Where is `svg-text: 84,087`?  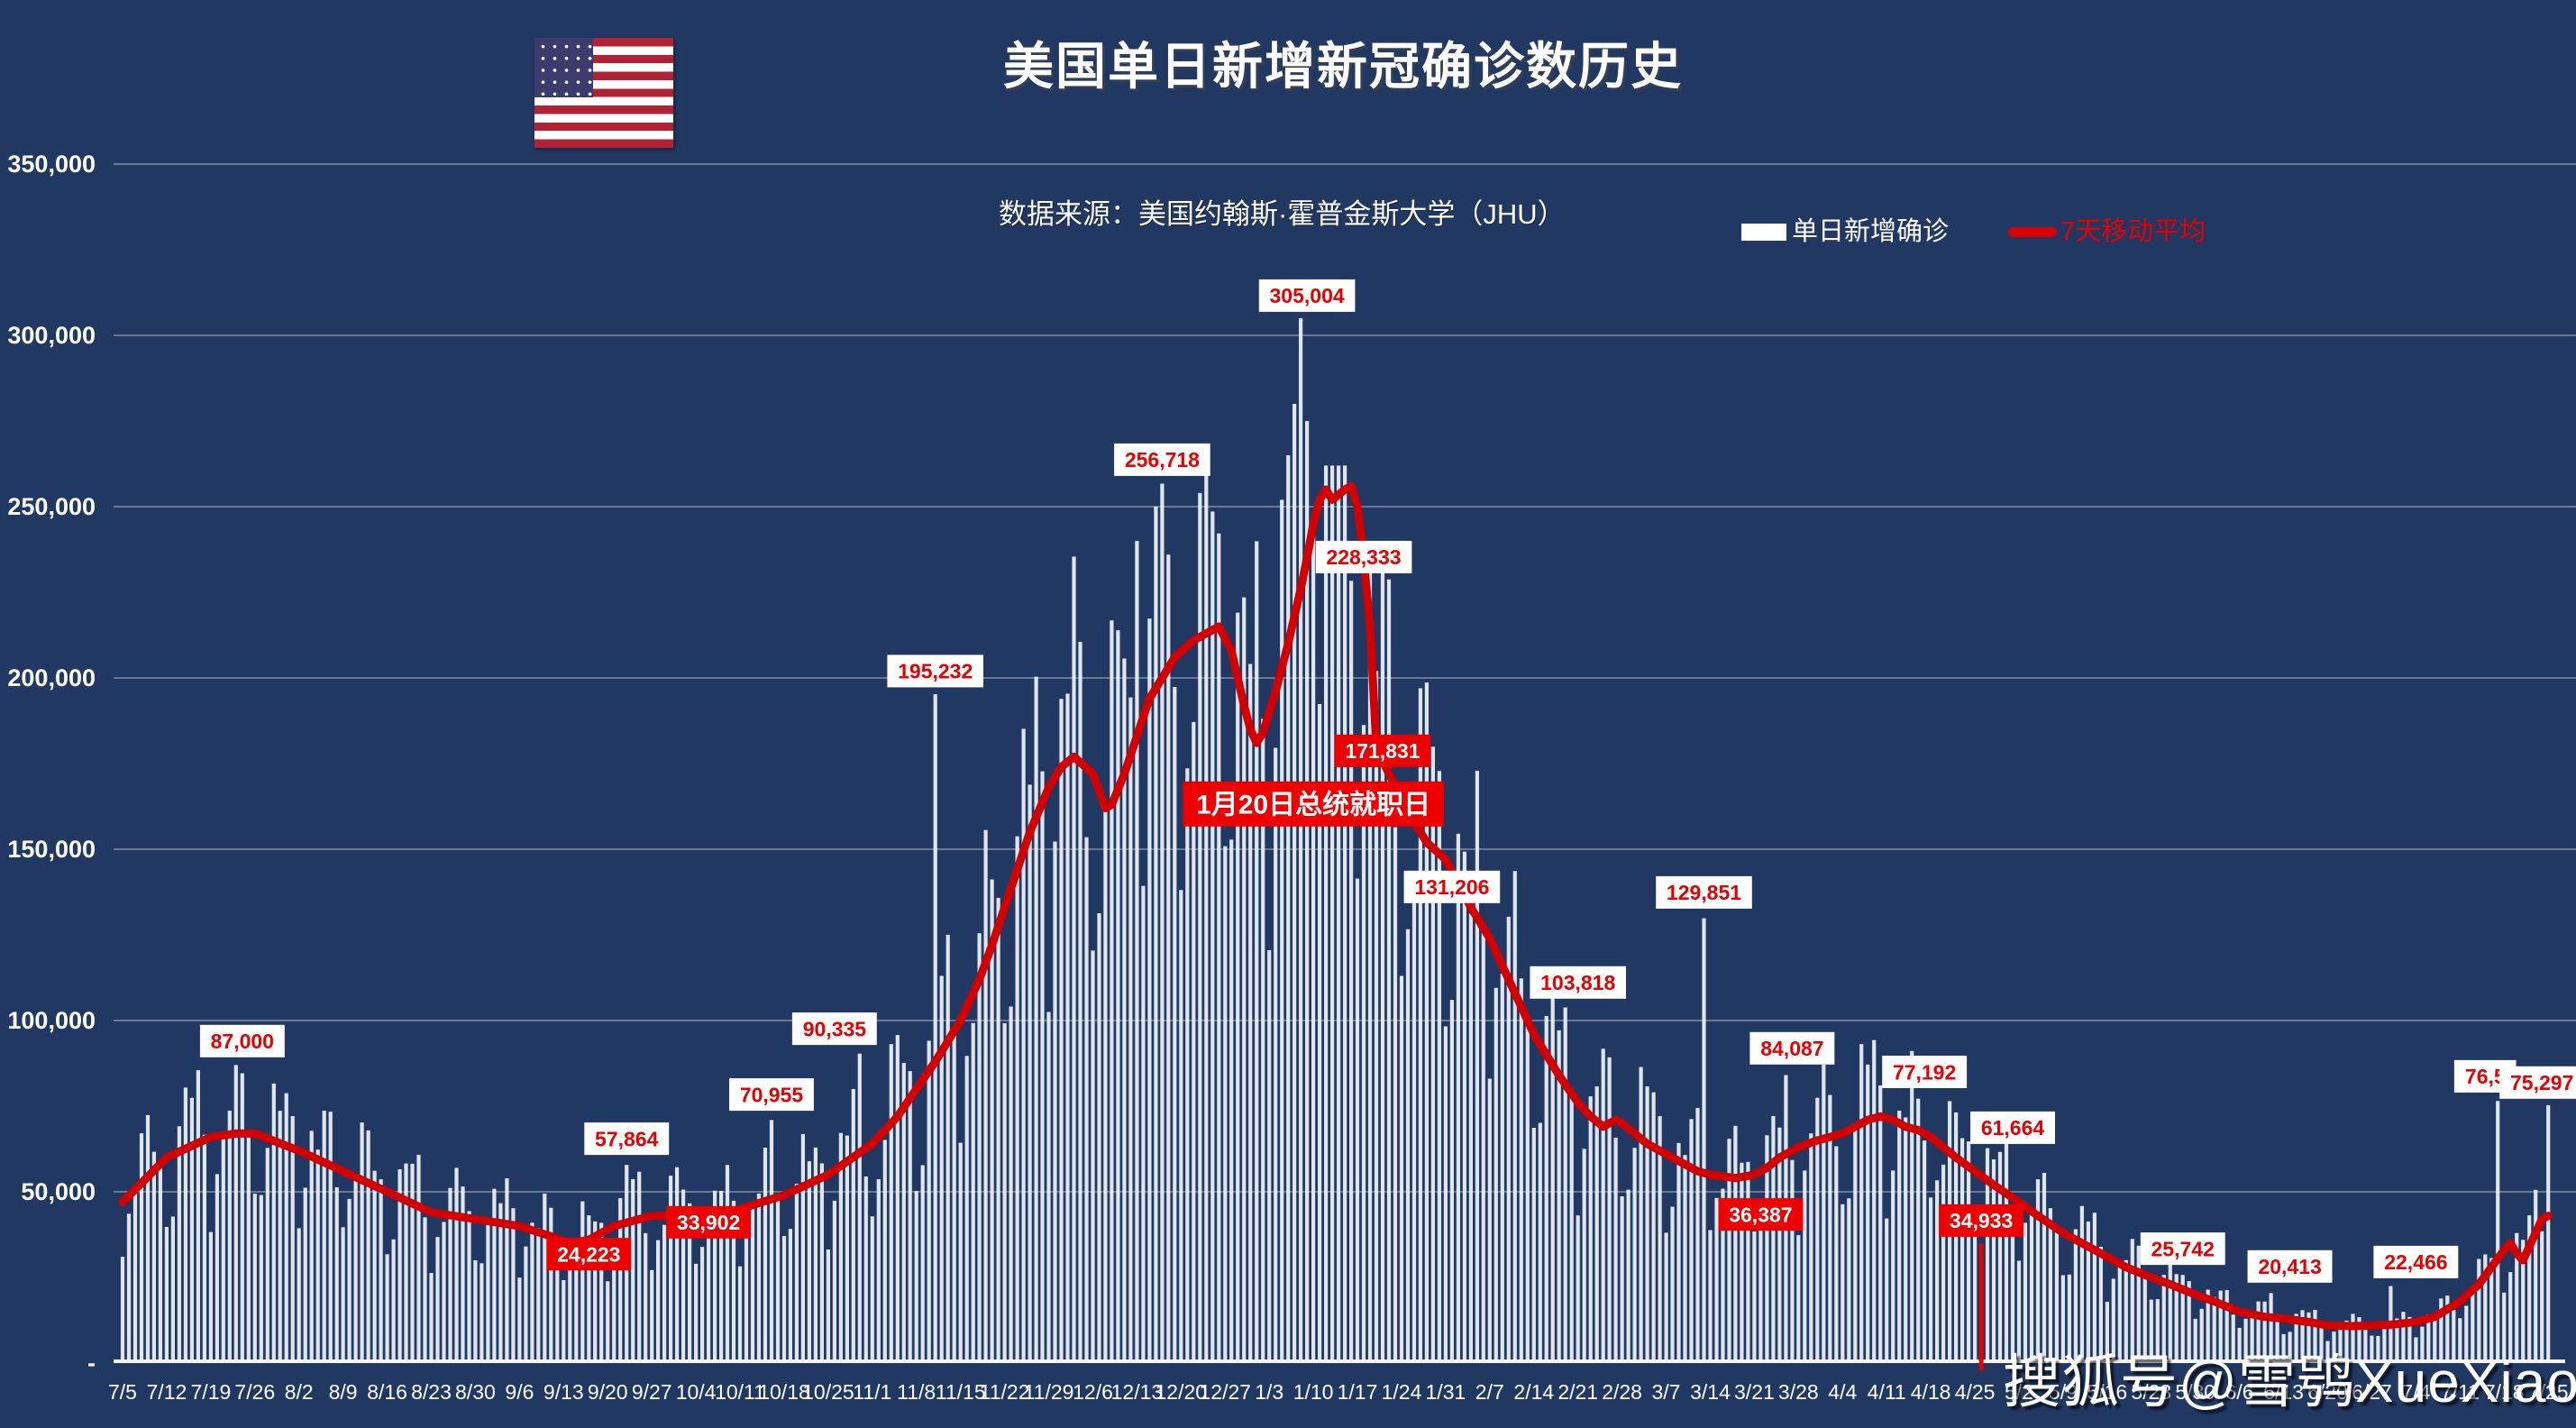 svg-text: 84,087 is located at coordinates (1791, 1048).